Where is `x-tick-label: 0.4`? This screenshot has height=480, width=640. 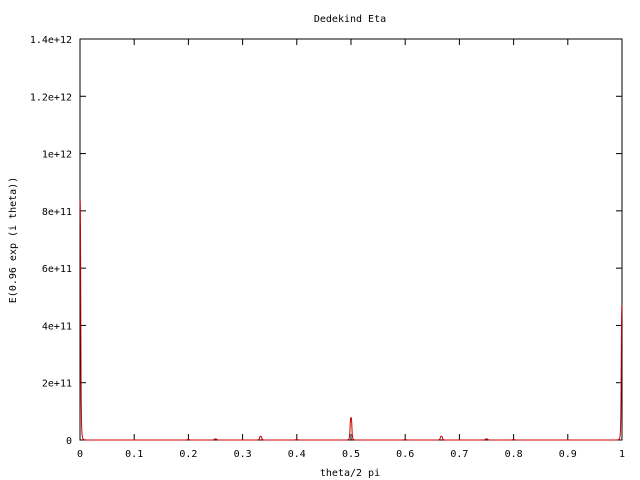
x-tick-label: 0.4 is located at coordinates (297, 454).